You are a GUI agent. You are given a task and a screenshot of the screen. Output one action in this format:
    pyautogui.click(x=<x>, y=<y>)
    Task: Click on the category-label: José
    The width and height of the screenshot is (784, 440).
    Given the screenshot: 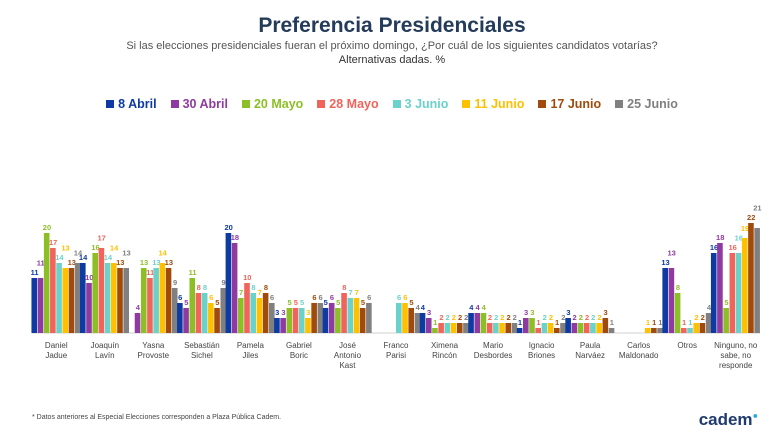 What is the action you would take?
    pyautogui.click(x=347, y=345)
    